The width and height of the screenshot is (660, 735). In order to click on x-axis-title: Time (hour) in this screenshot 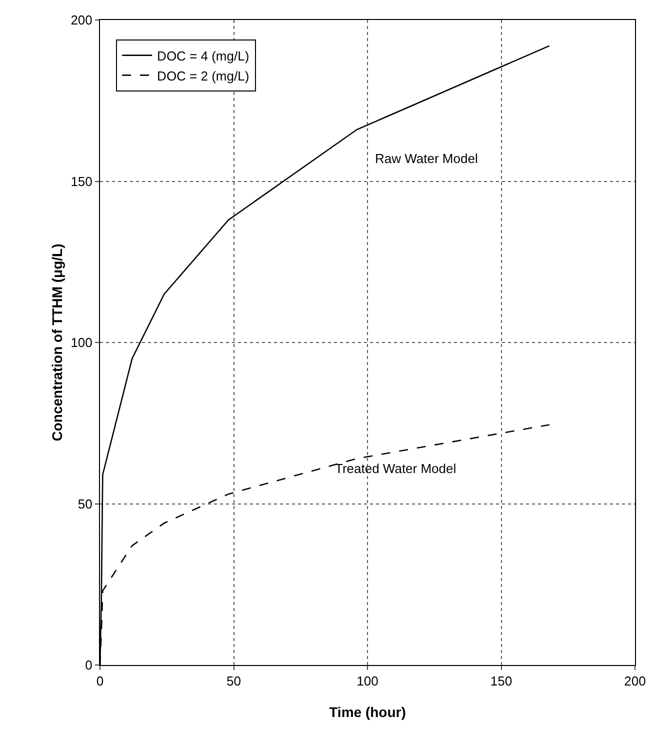, I will do `click(367, 712)`.